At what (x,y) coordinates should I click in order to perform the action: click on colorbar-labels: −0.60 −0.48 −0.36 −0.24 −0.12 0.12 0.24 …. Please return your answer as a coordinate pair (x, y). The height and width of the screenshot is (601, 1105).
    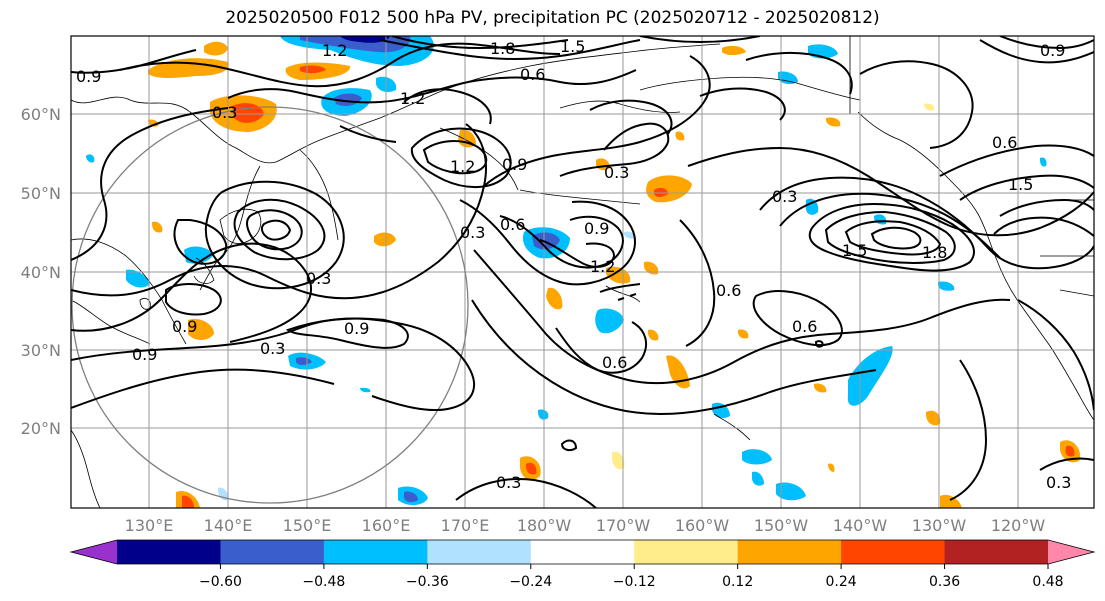
    Looking at the image, I should click on (631, 582).